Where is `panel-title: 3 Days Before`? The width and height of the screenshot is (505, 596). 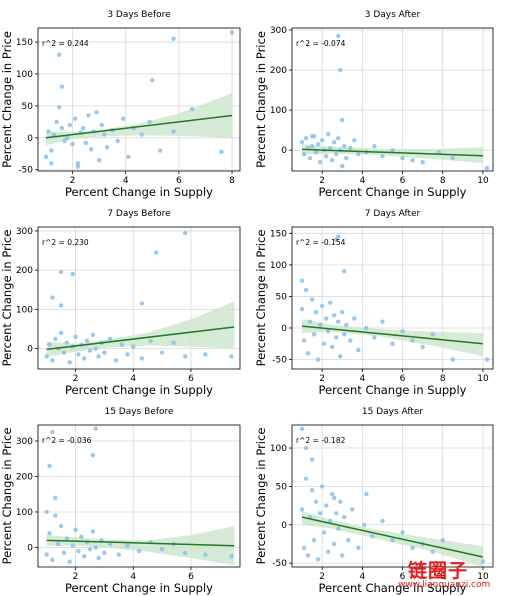 panel-title: 3 Days Before is located at coordinates (139, 15).